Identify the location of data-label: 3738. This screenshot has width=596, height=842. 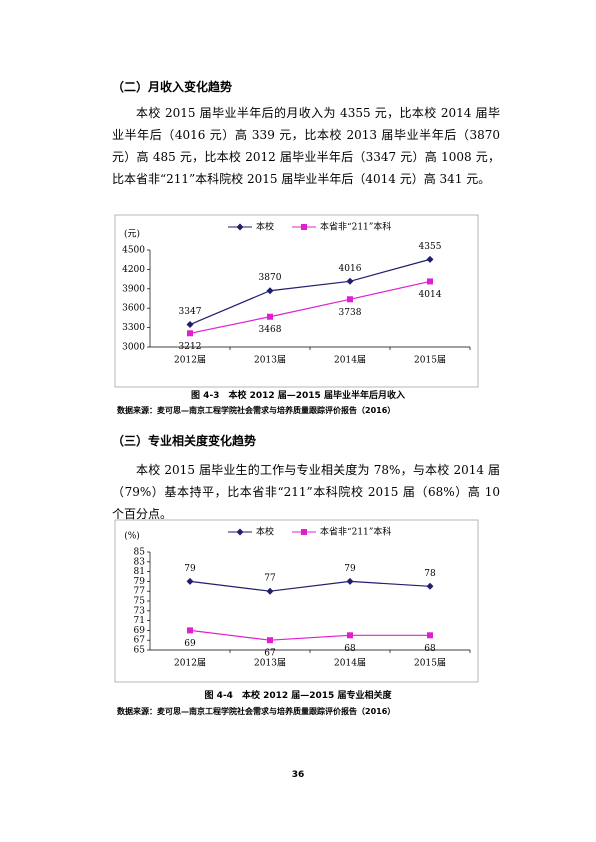
(350, 313).